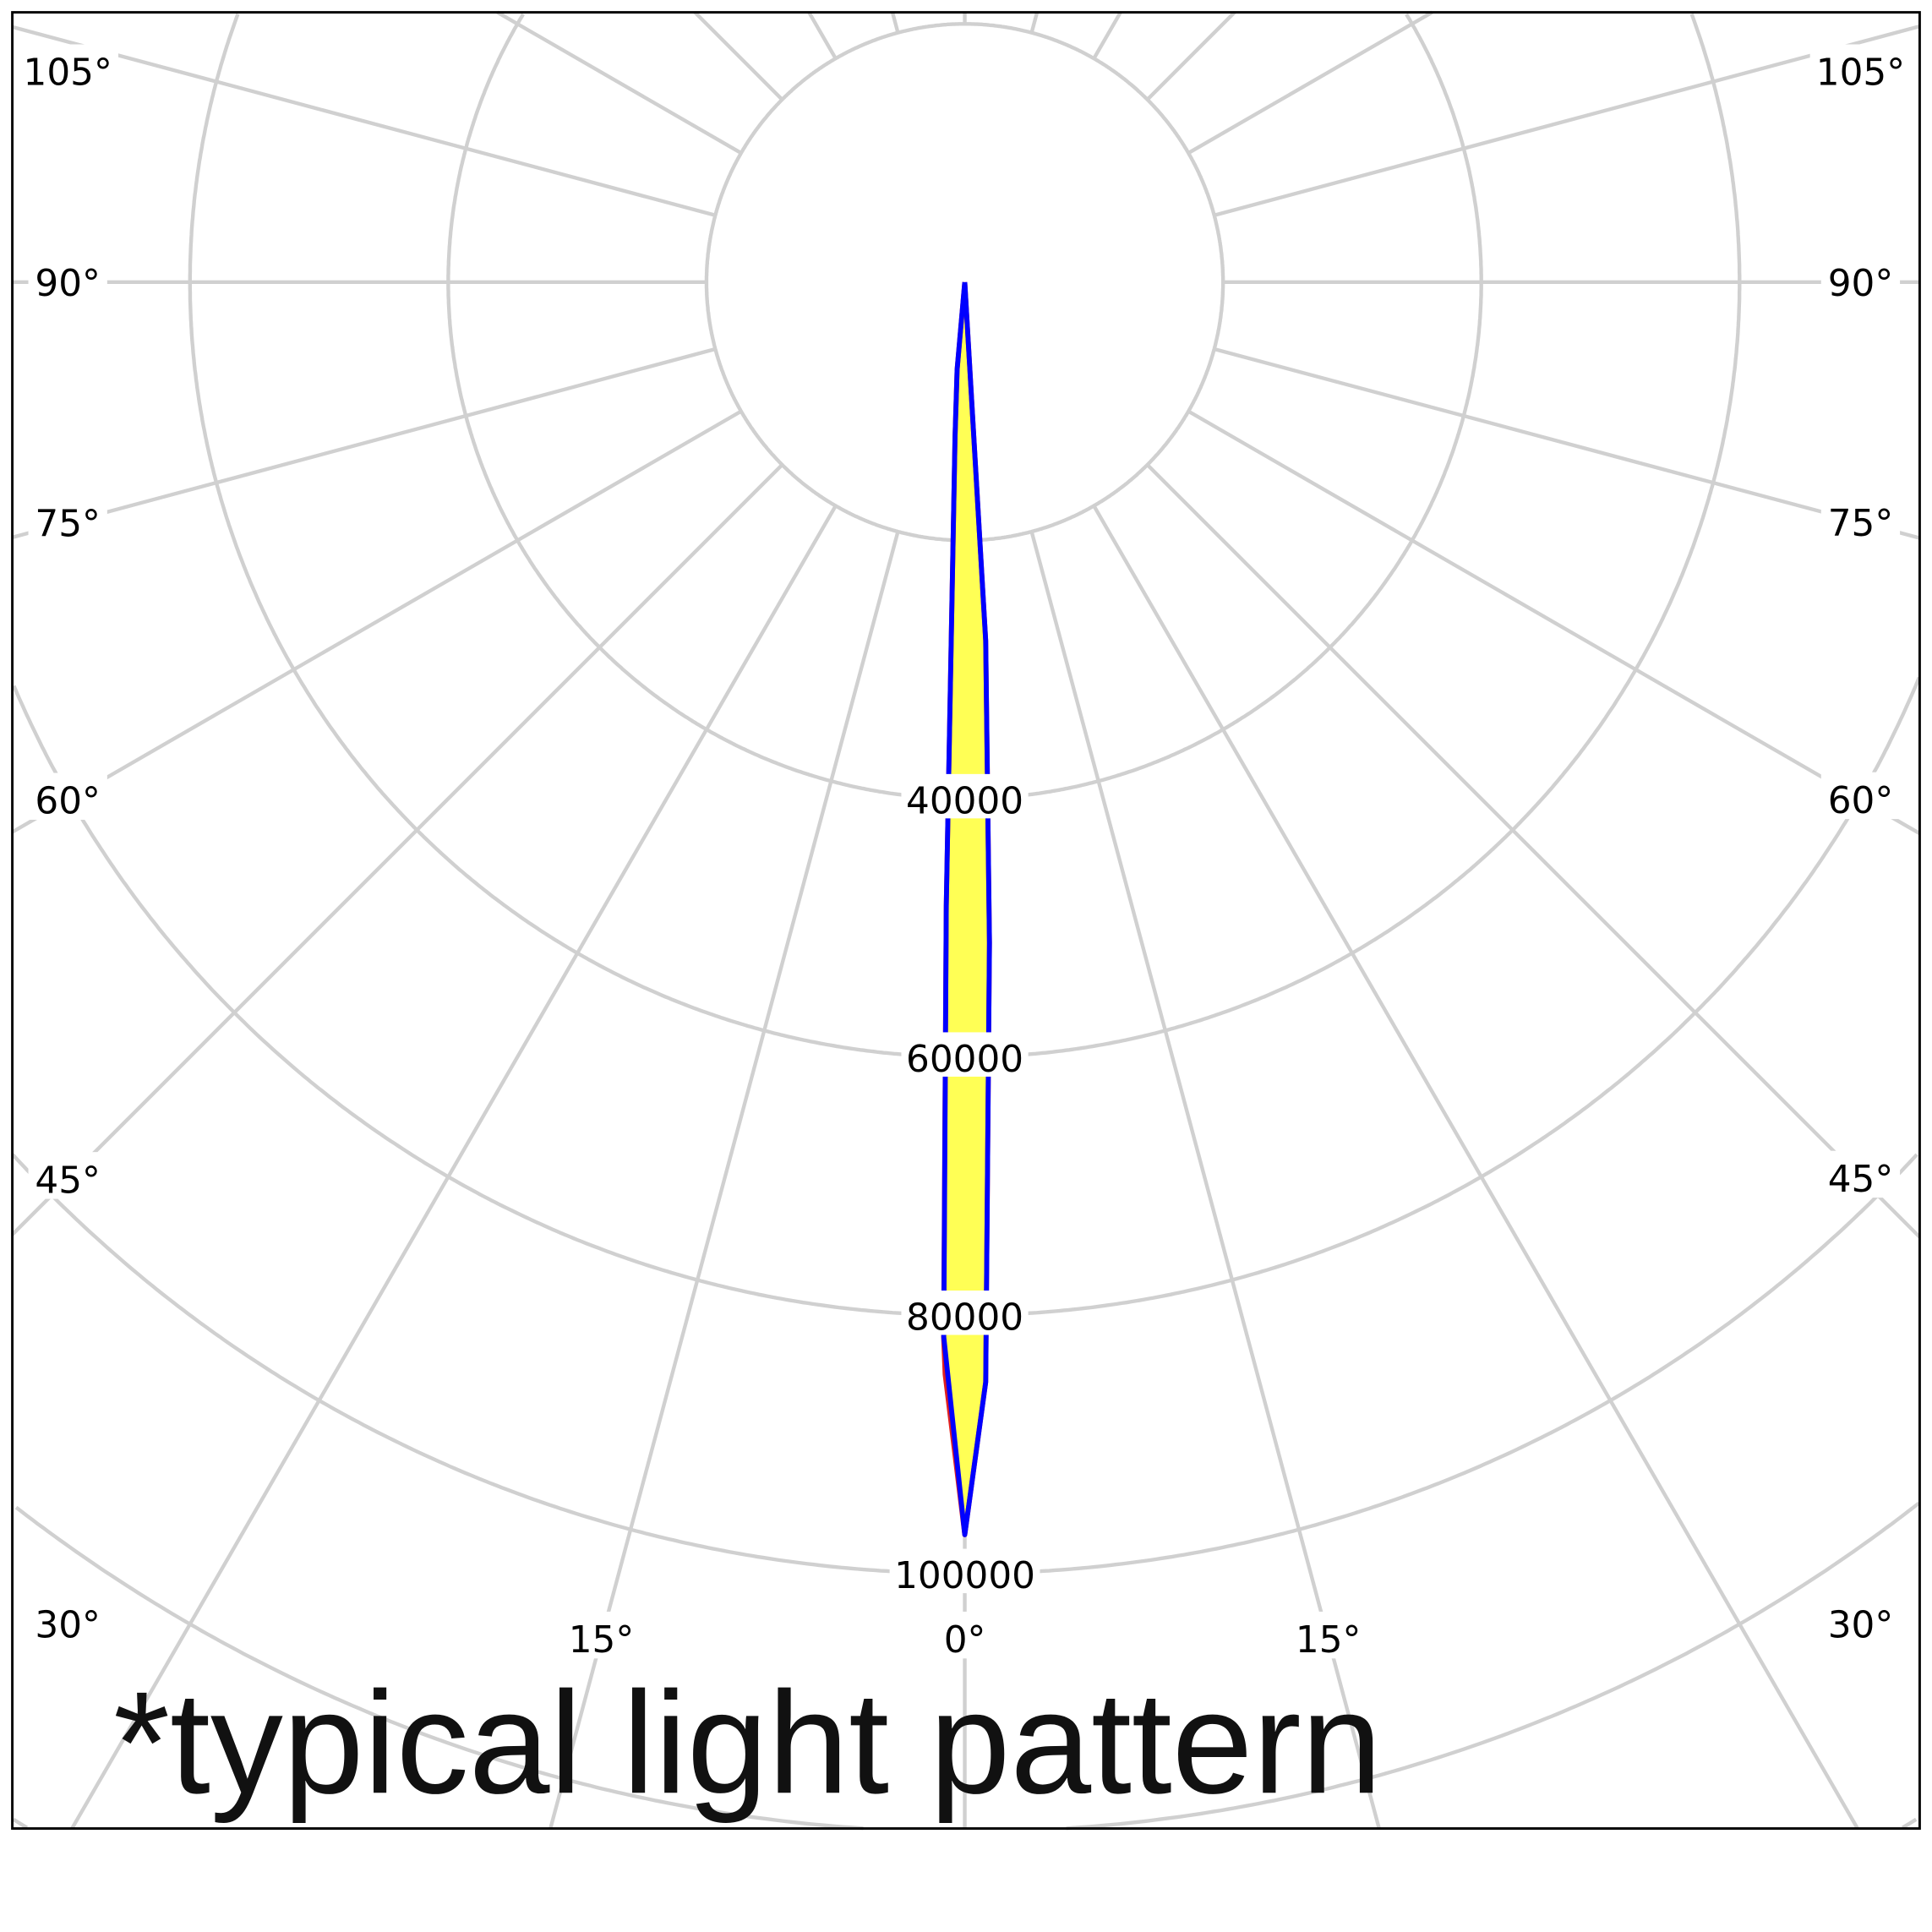 The image size is (1932, 1932). What do you see at coordinates (964, 1059) in the screenshot?
I see `radial-tick-label: 60000` at bounding box center [964, 1059].